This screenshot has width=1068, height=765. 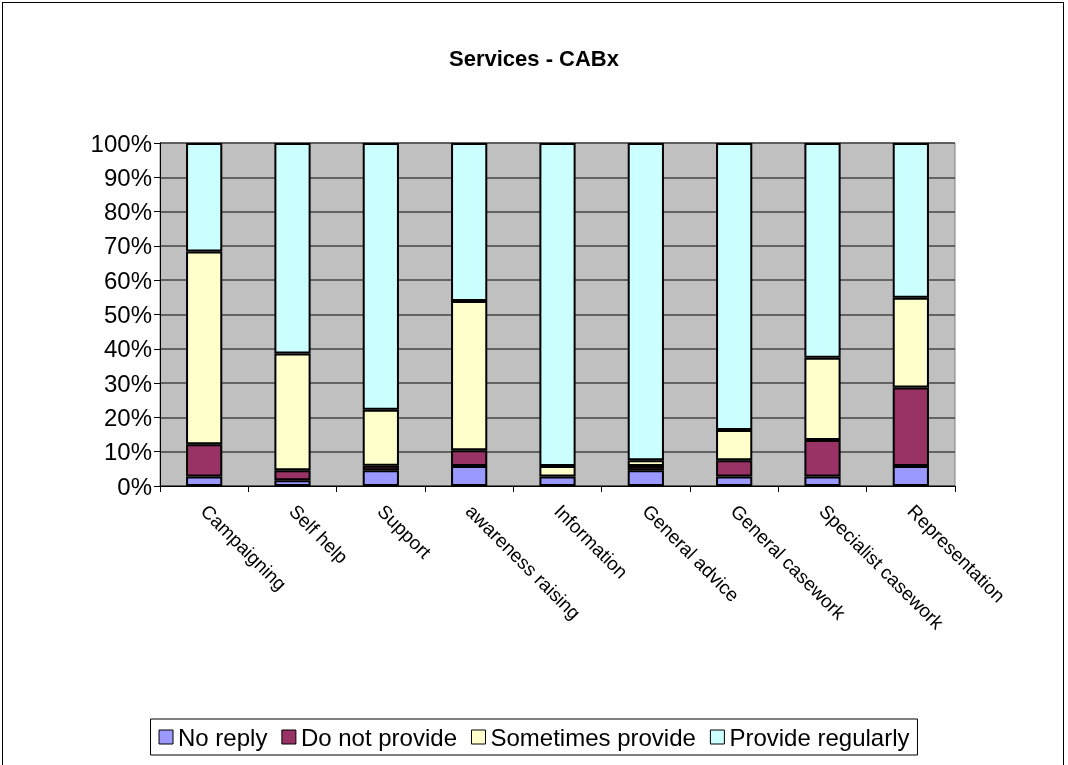 I want to click on y-tick-label: 80%, so click(x=127, y=212).